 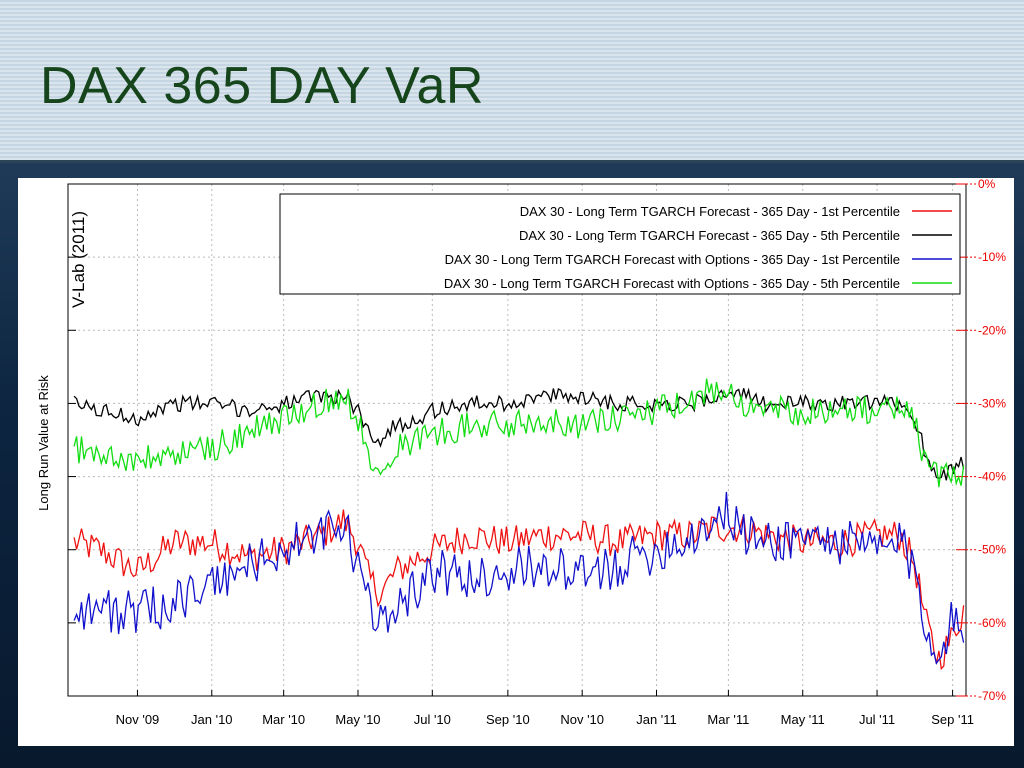 I want to click on legend-box, so click(x=620, y=244).